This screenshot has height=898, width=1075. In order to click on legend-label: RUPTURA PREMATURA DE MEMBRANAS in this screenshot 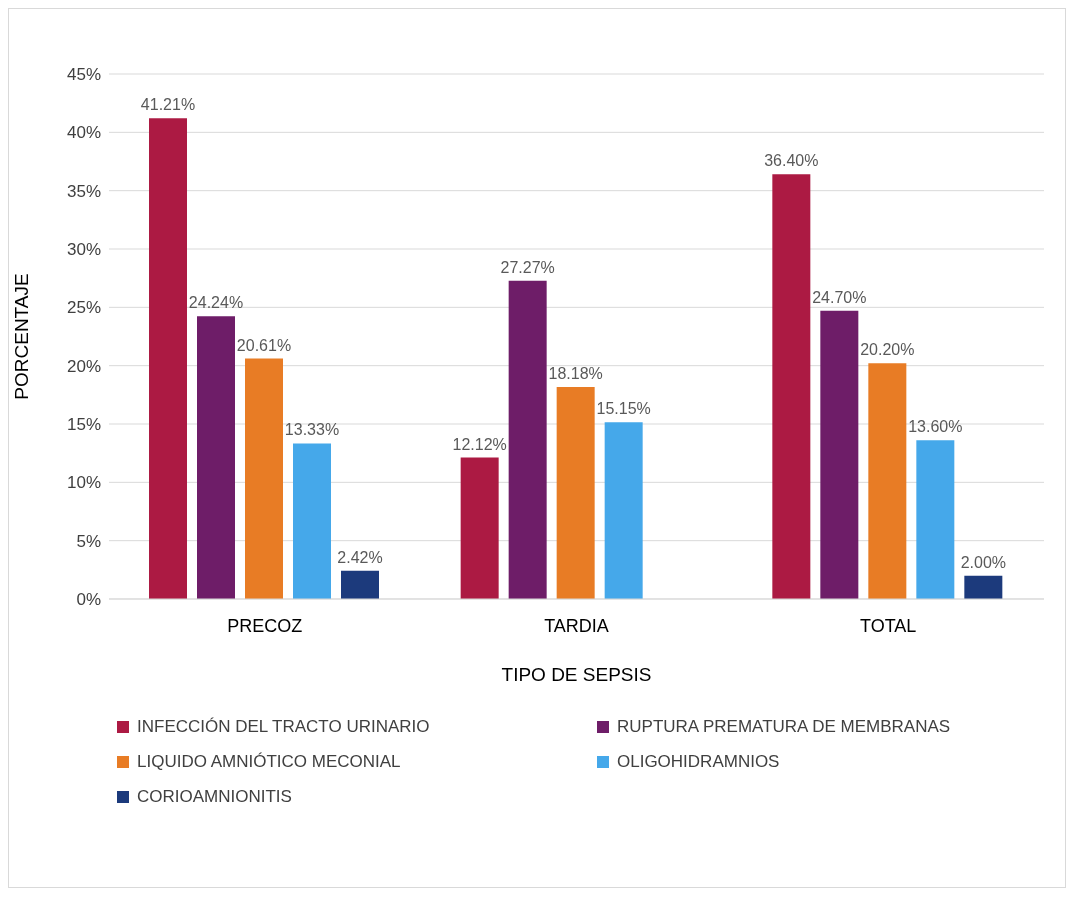, I will do `click(784, 726)`.